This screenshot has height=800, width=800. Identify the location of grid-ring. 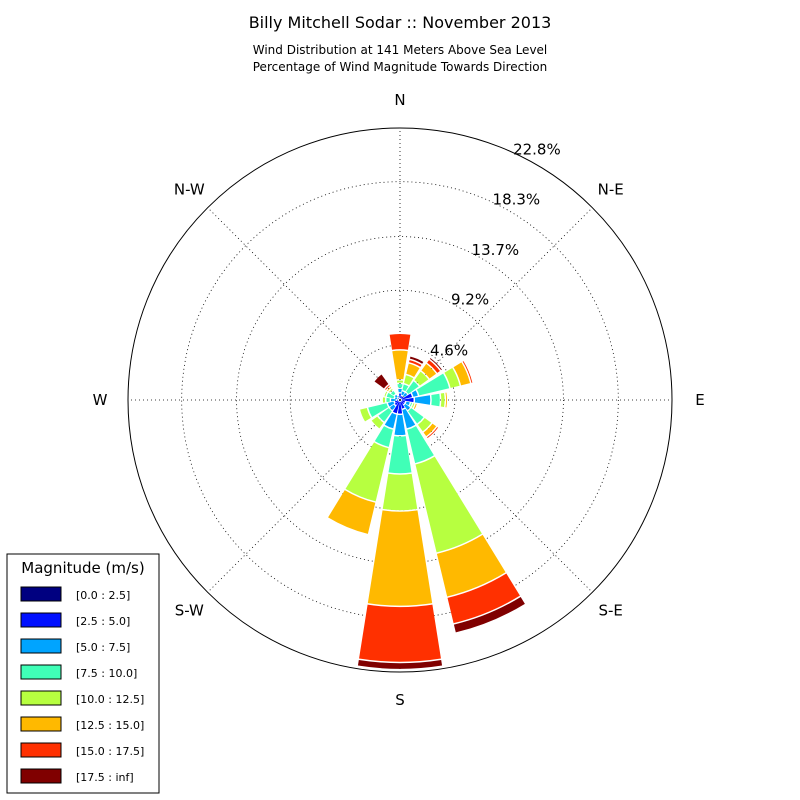
(400, 400).